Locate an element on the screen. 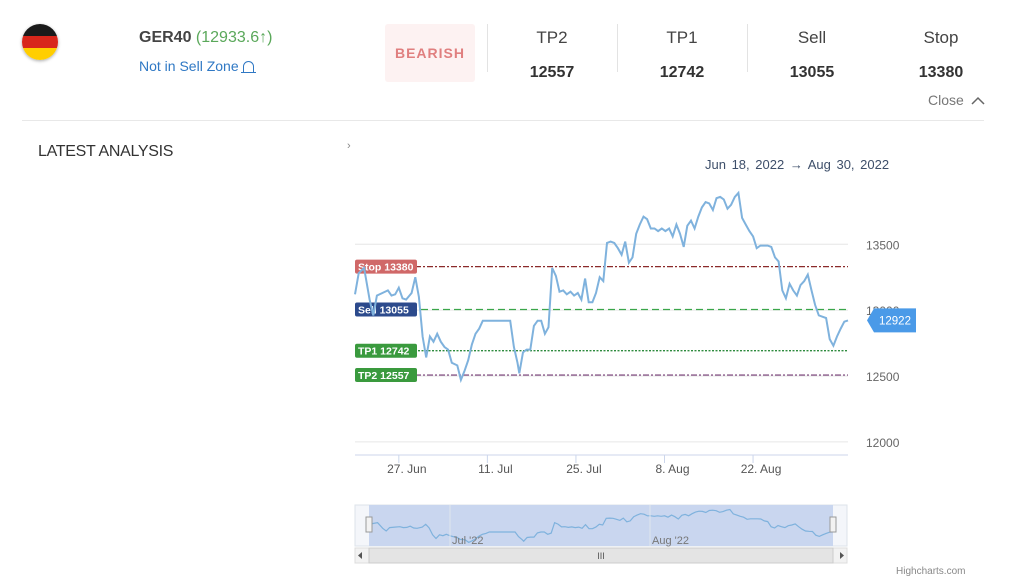 This screenshot has height=588, width=1024. current-value-tag is located at coordinates (891, 320).